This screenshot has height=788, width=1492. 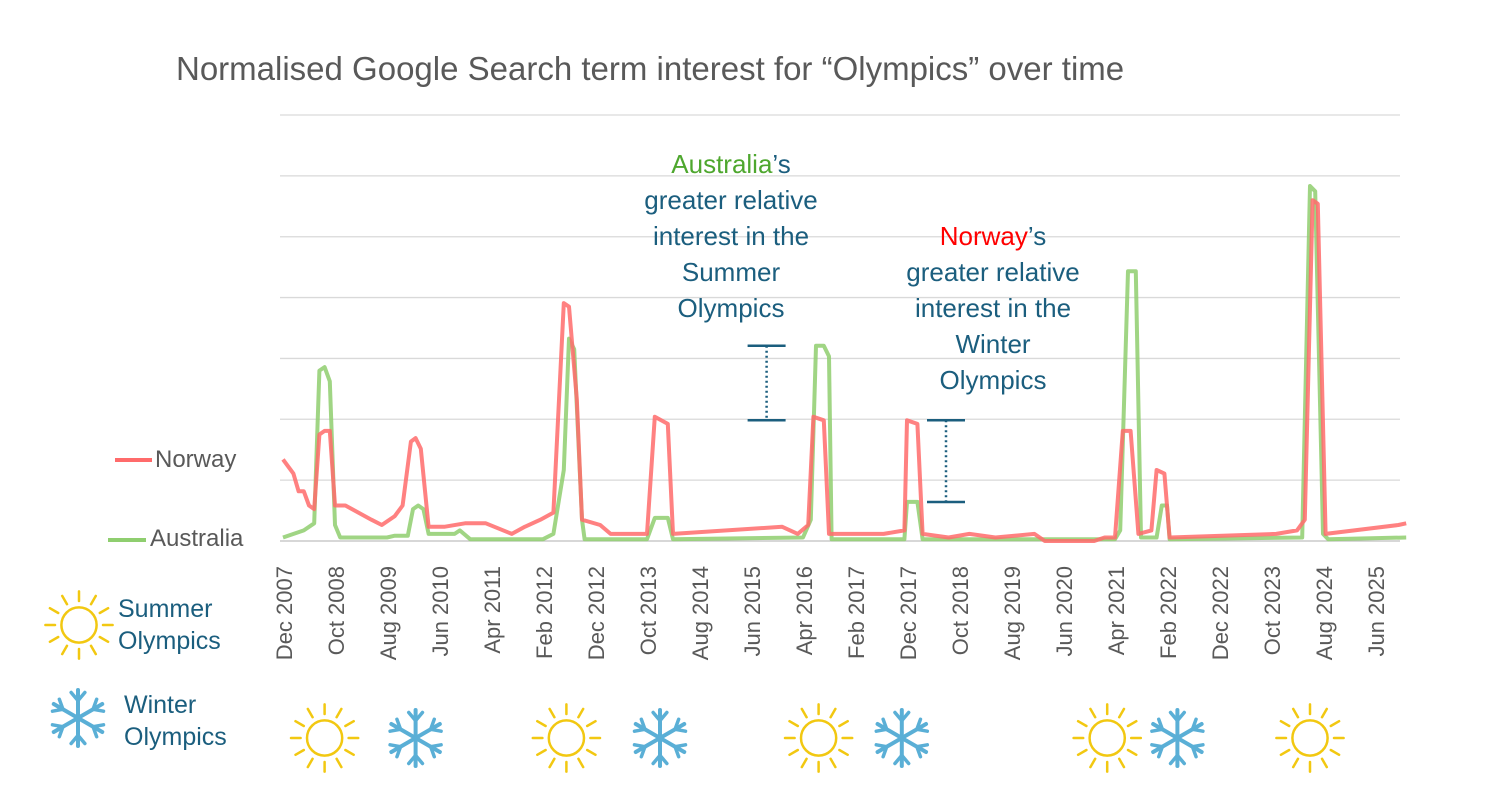 What do you see at coordinates (1064, 611) in the screenshot?
I see `x-tick-label: Jun 2020` at bounding box center [1064, 611].